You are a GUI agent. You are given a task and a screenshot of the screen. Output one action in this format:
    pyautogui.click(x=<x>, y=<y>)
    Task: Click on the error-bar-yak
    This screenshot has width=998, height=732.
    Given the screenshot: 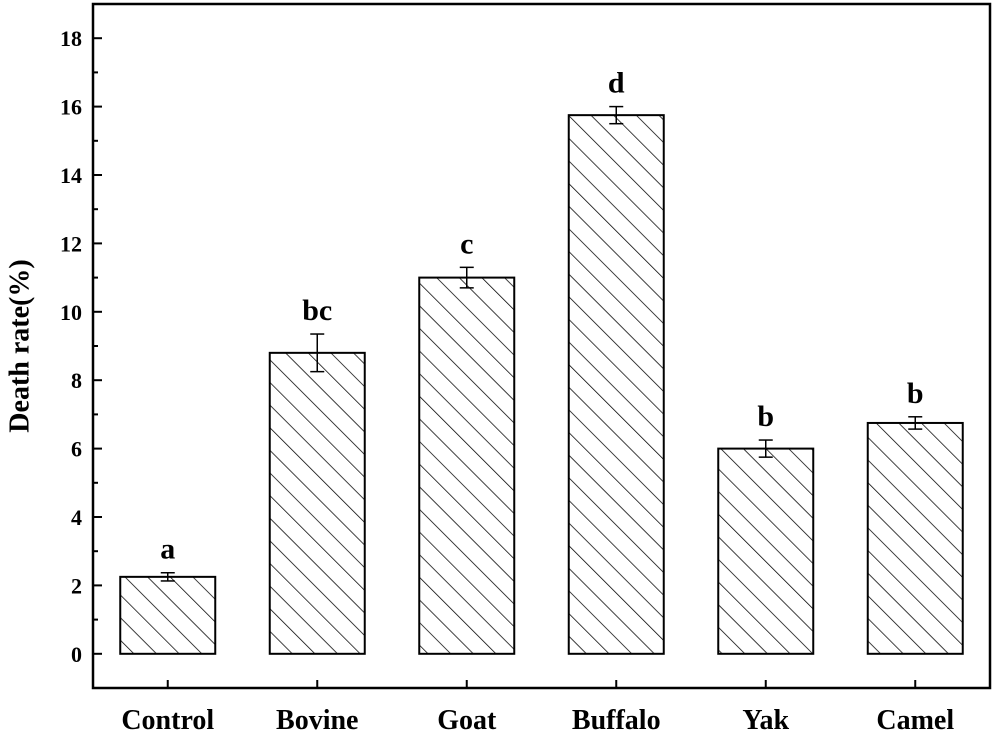 What is the action you would take?
    pyautogui.click(x=765, y=448)
    